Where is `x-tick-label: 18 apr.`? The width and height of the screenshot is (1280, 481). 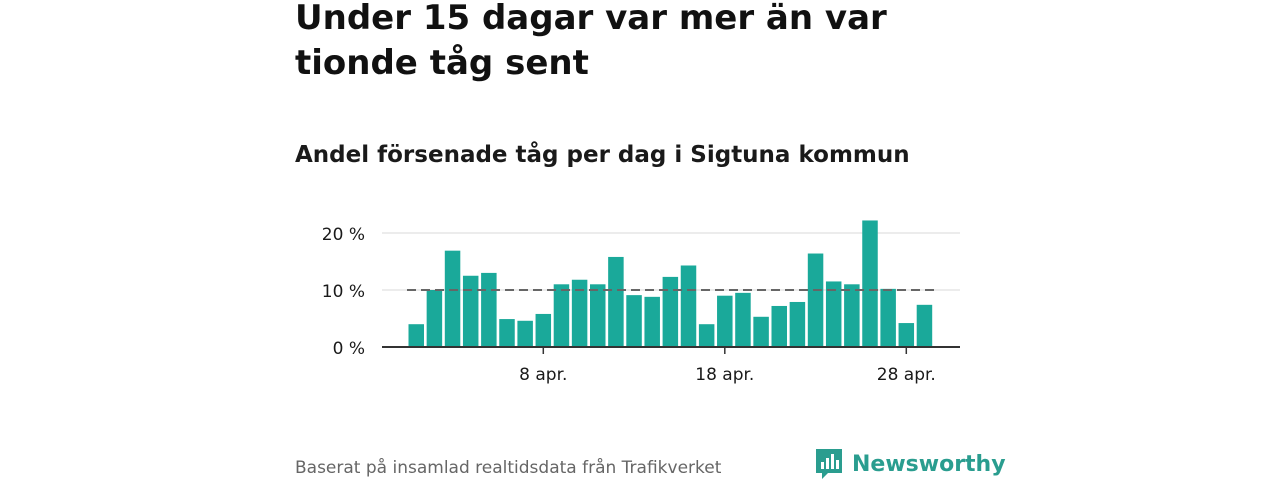
x-tick-label: 18 apr. is located at coordinates (724, 375).